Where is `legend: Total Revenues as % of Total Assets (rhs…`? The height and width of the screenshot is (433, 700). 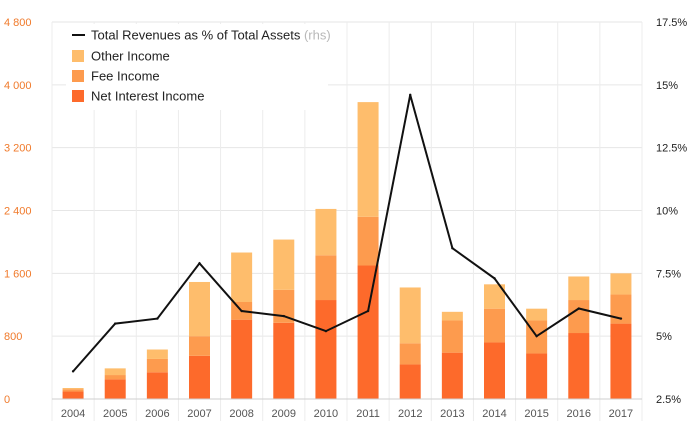
legend: Total Revenues as % of Total Assets (rhs… is located at coordinates (198, 67).